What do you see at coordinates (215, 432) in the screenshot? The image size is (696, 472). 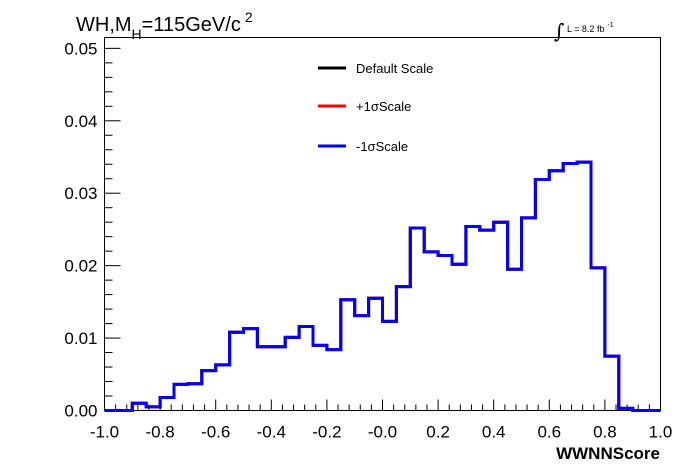 I see `x-tick-label: -0.6` at bounding box center [215, 432].